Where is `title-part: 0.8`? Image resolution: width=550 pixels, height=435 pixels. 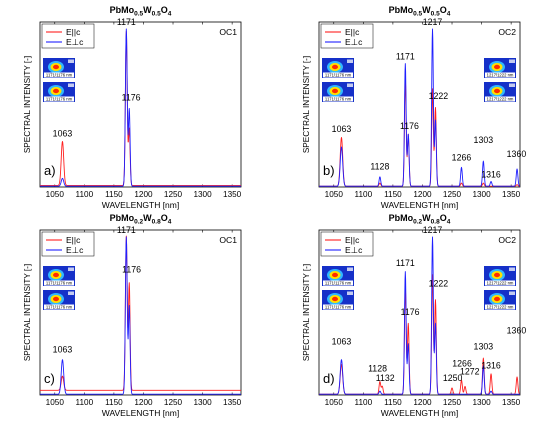 title-part: 0.8 is located at coordinates (156, 222).